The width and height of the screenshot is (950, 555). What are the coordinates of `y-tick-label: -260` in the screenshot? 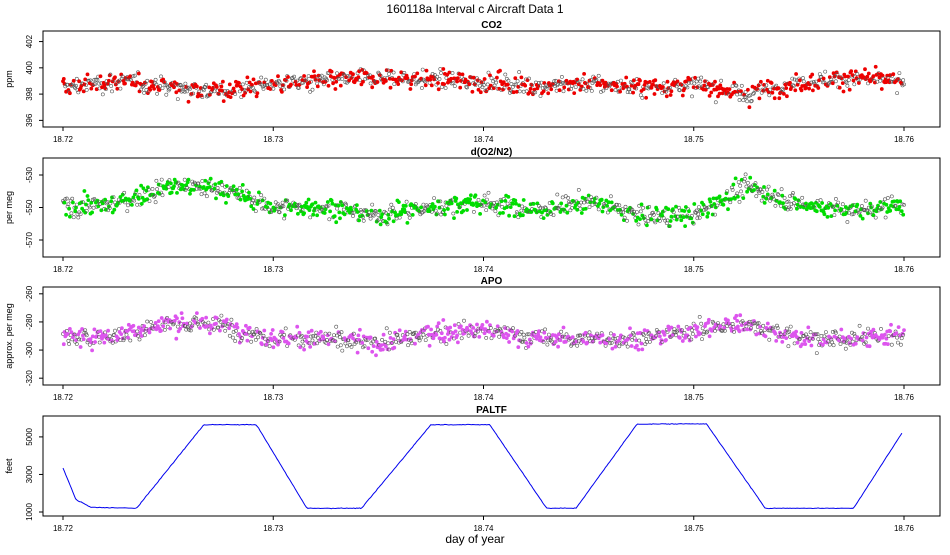 It's located at (29, 293).